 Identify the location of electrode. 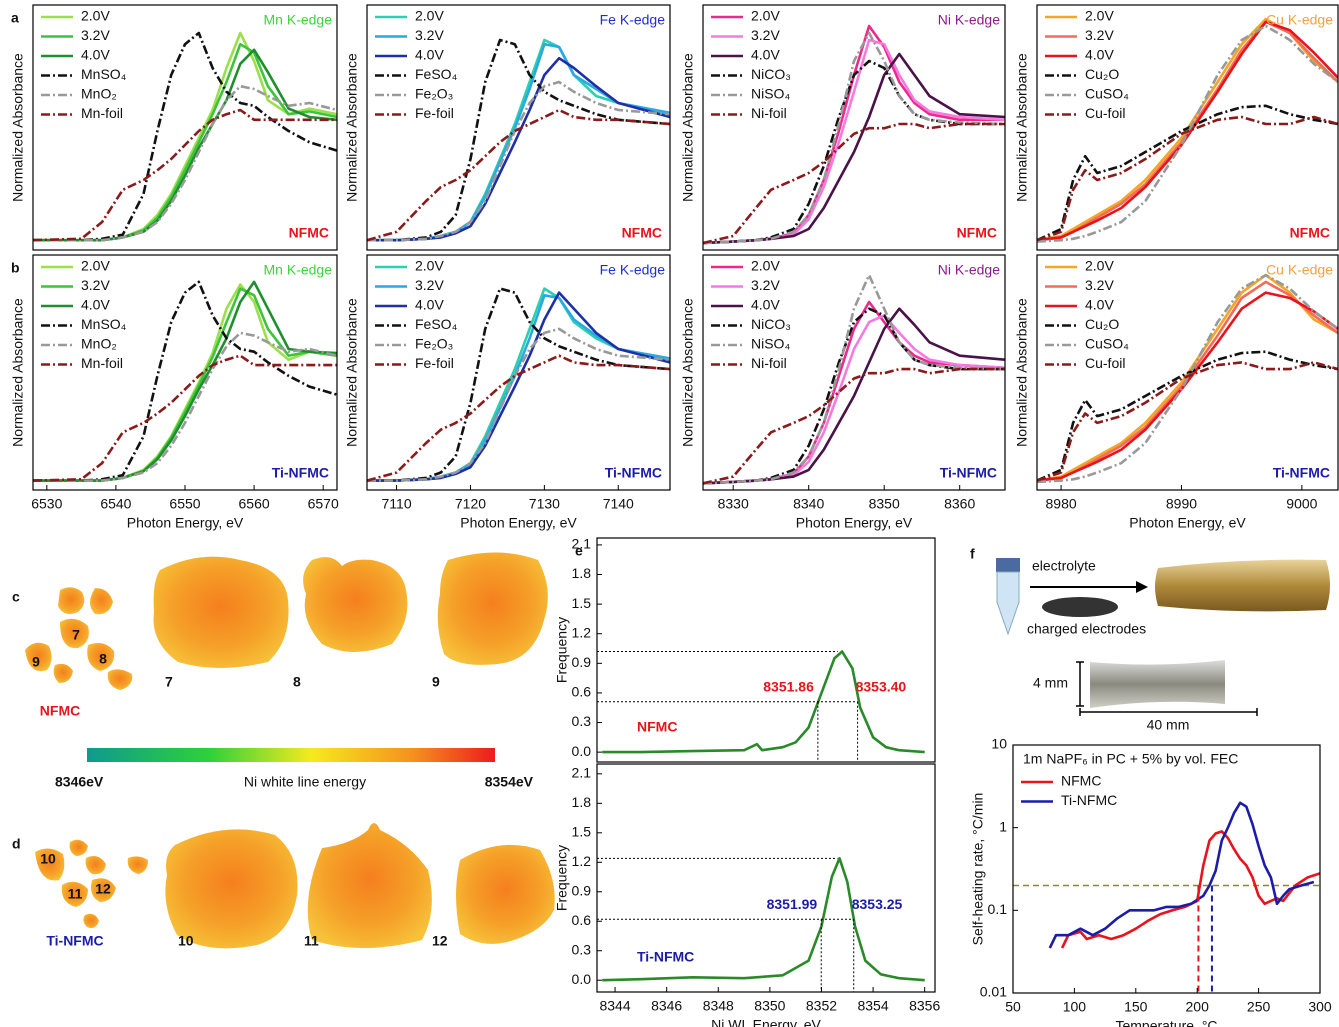
(1080, 607).